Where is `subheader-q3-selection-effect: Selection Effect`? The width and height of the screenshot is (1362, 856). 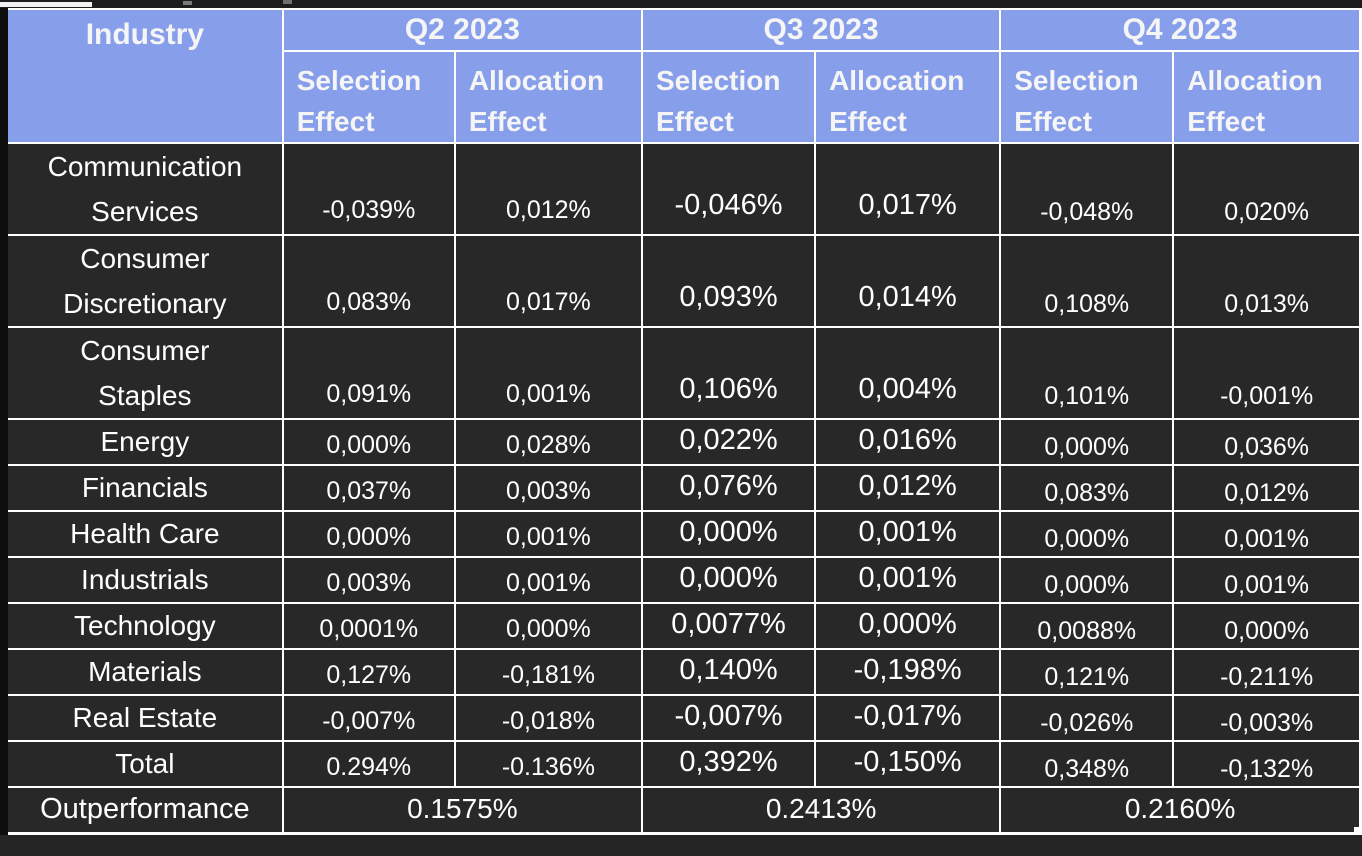
subheader-q3-selection-effect: Selection Effect is located at coordinates (728, 97).